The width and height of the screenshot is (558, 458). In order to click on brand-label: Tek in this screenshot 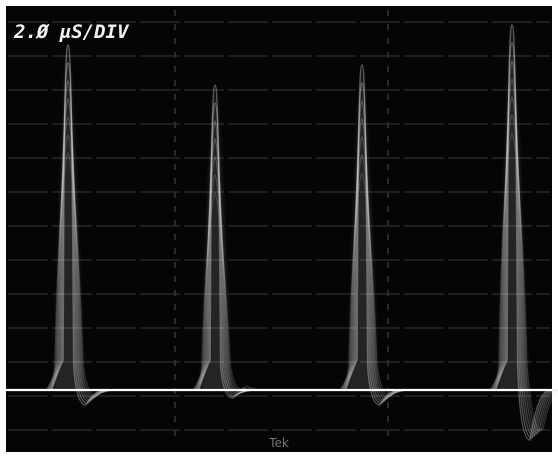, I will do `click(278, 443)`.